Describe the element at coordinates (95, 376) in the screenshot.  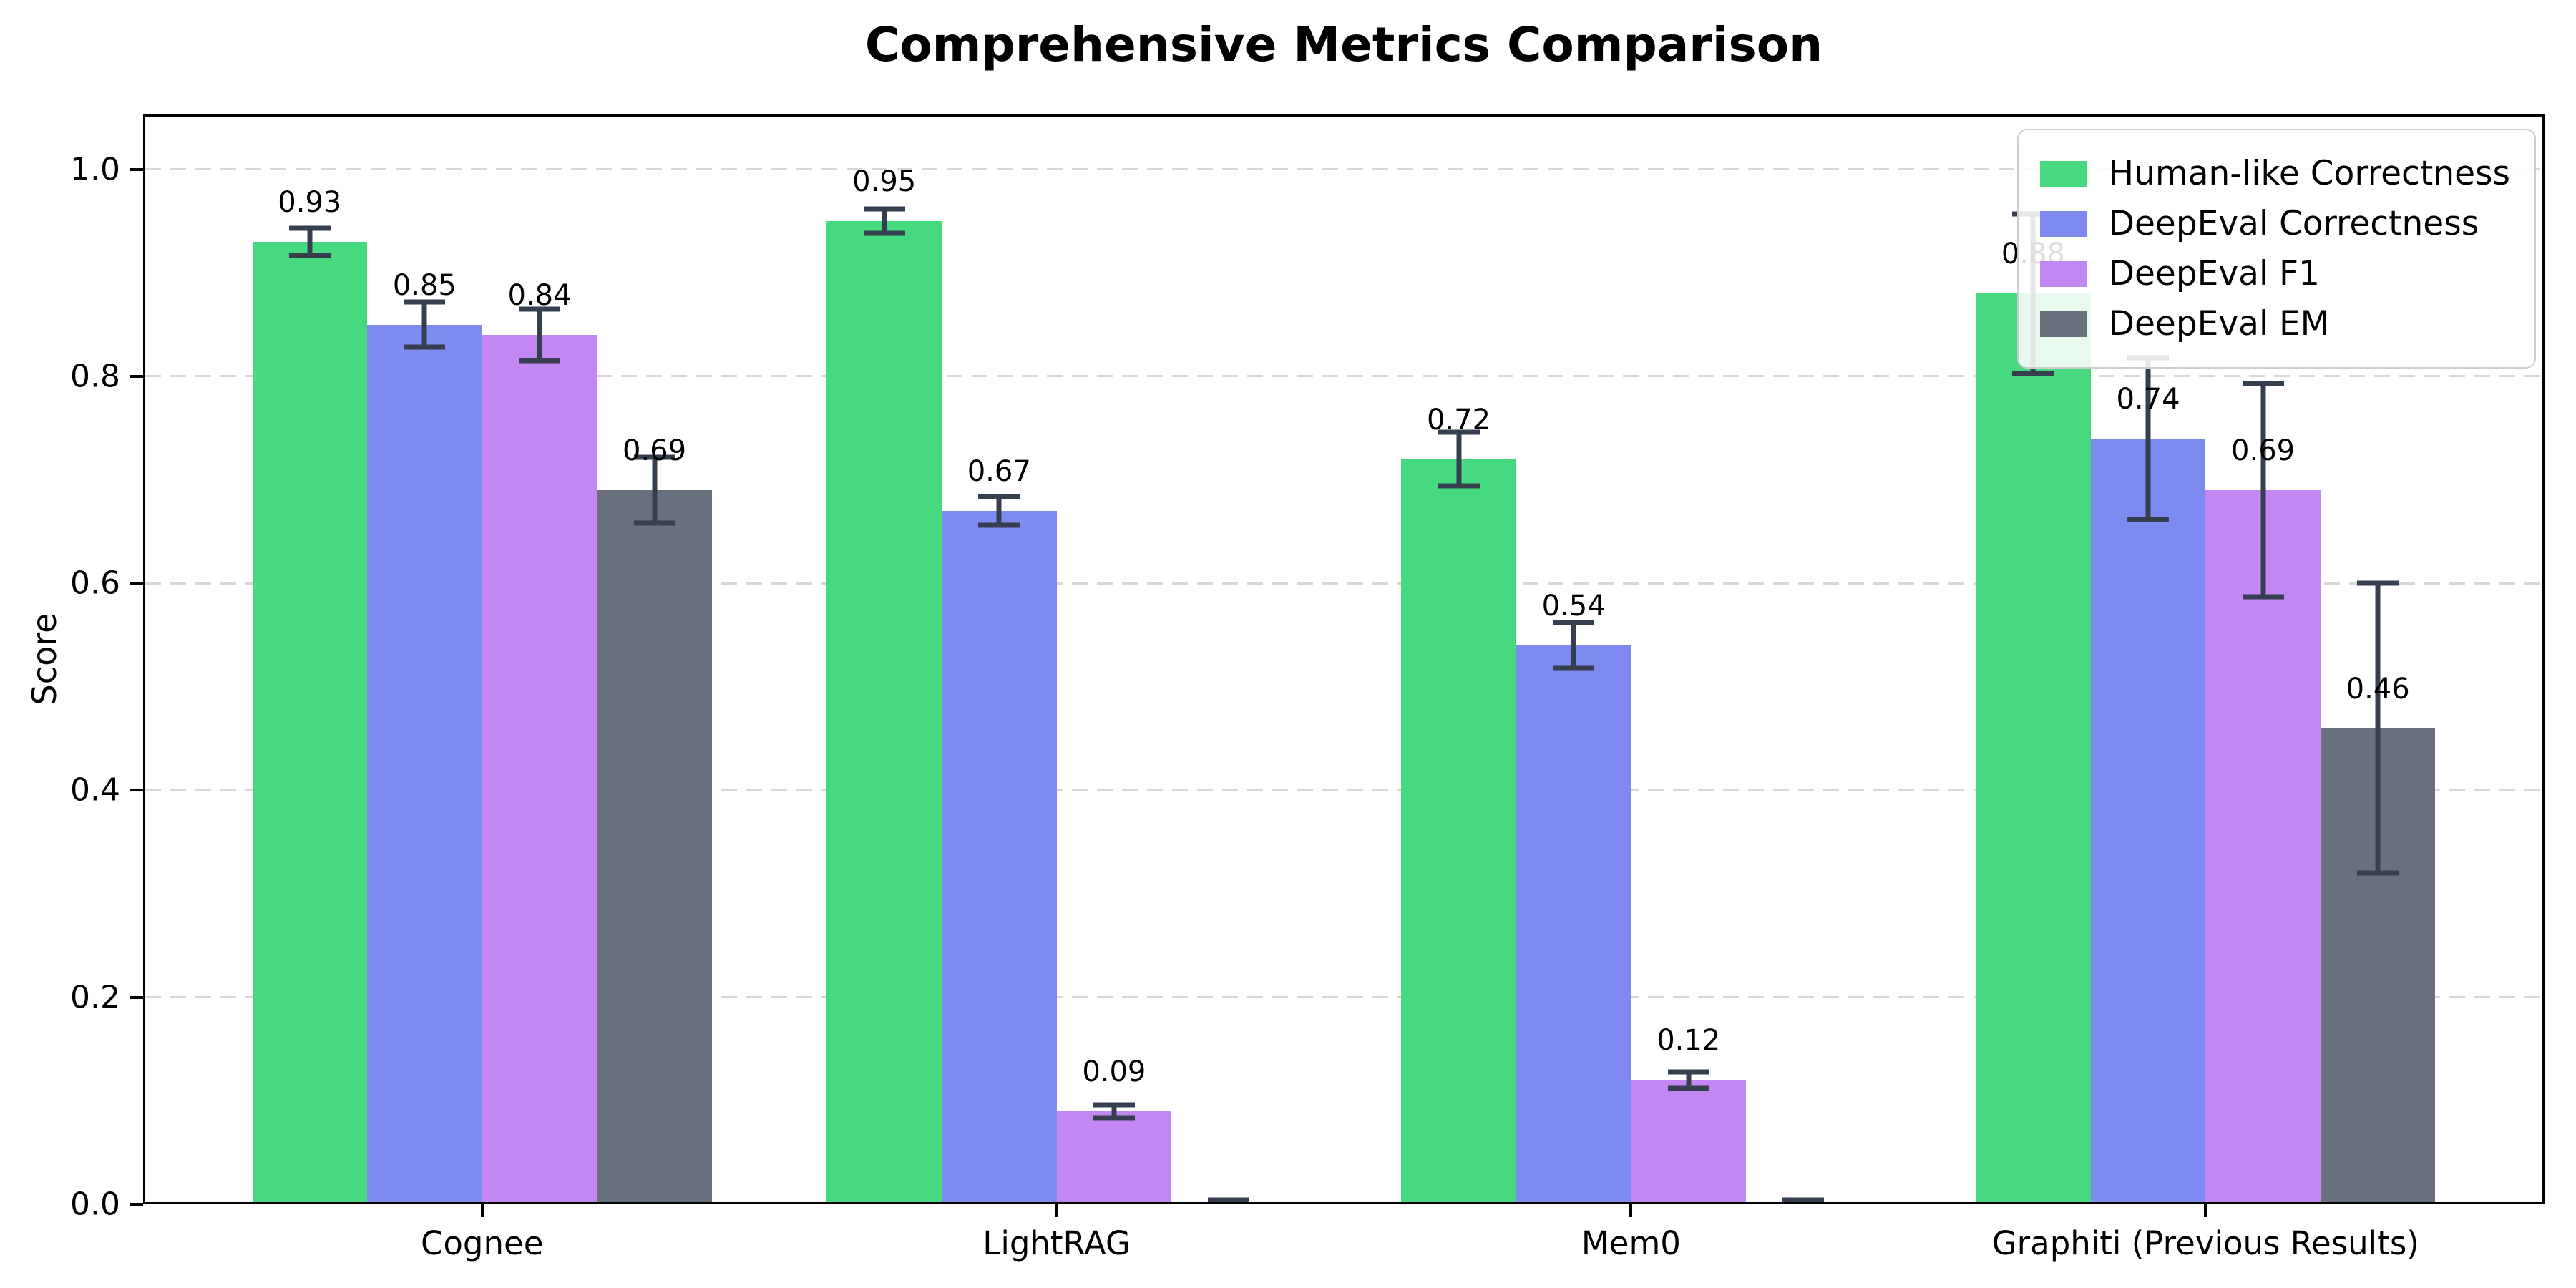
I see `y-tick-label-4: 0.8` at that location.